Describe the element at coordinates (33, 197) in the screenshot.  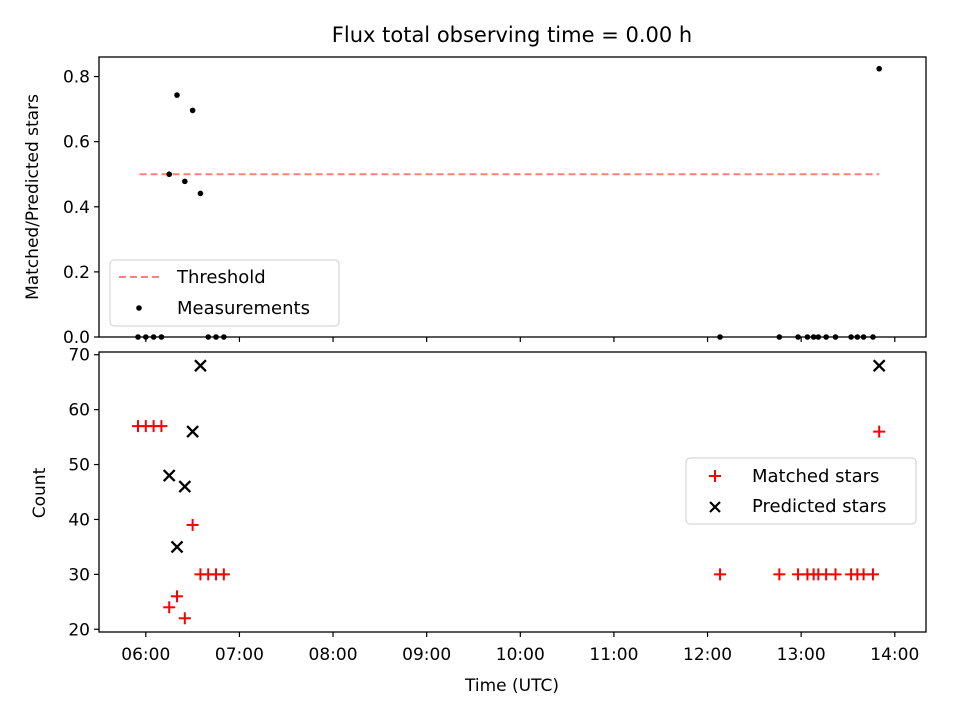
I see `ratio-panel-y-axis-label: Matched/Predicted stars` at that location.